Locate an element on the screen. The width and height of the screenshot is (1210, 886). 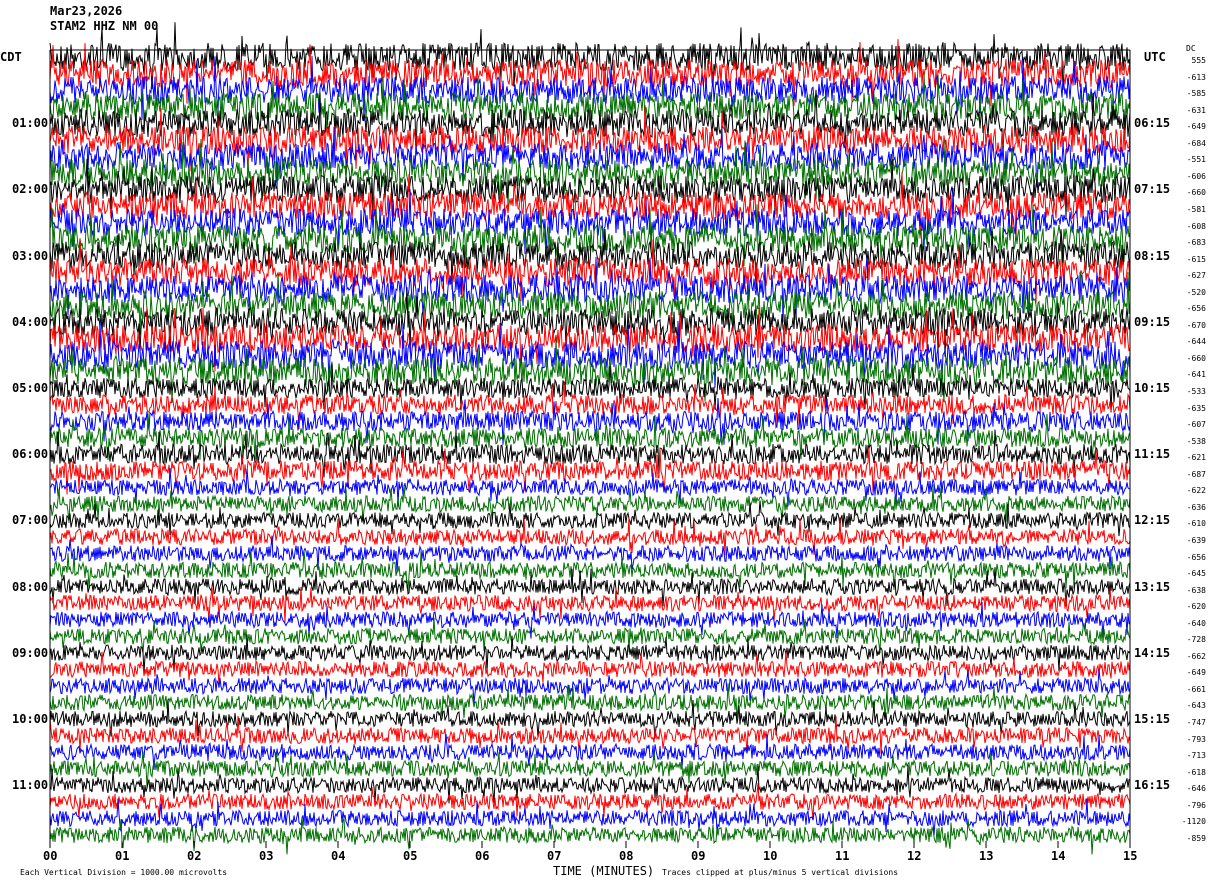
left-hour-label: 10:00 is located at coordinates (30, 719).